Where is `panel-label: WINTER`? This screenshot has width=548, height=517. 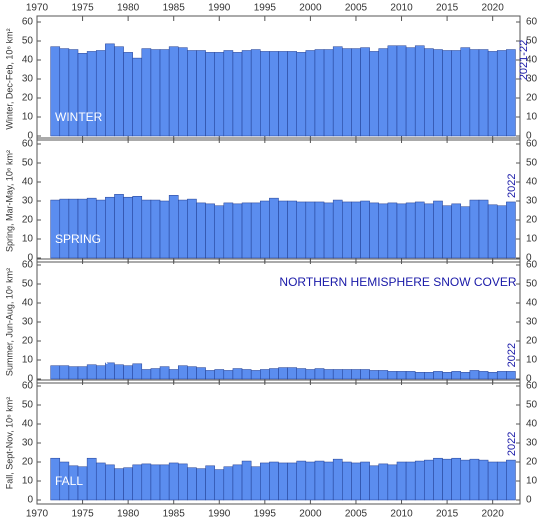
panel-label: WINTER is located at coordinates (79, 117).